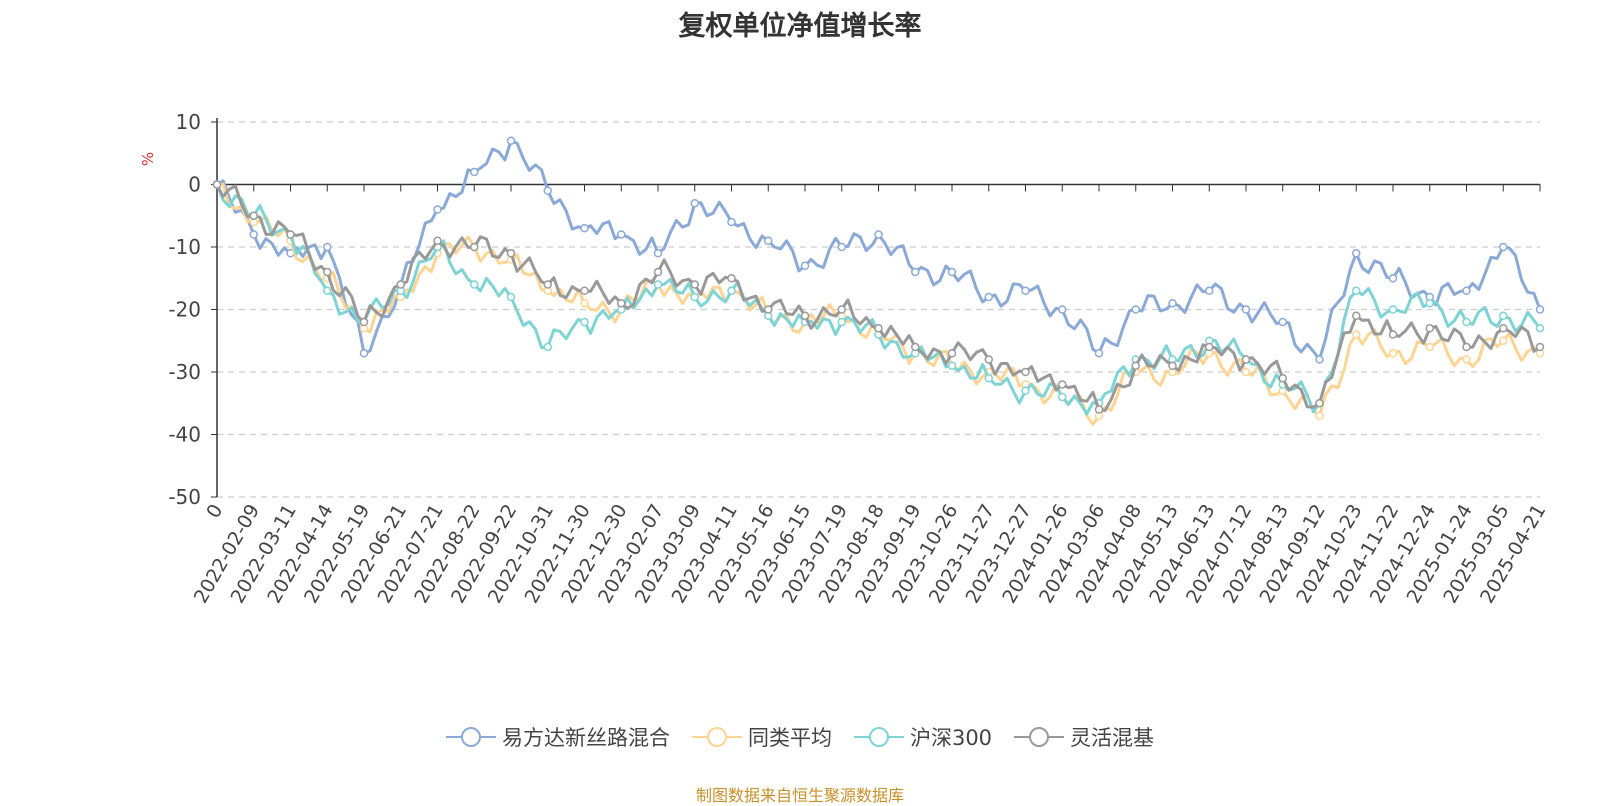 This screenshot has height=806, width=1600. Describe the element at coordinates (800, 26) in the screenshot. I see `chart-title: 复权单位净值增长率` at that location.